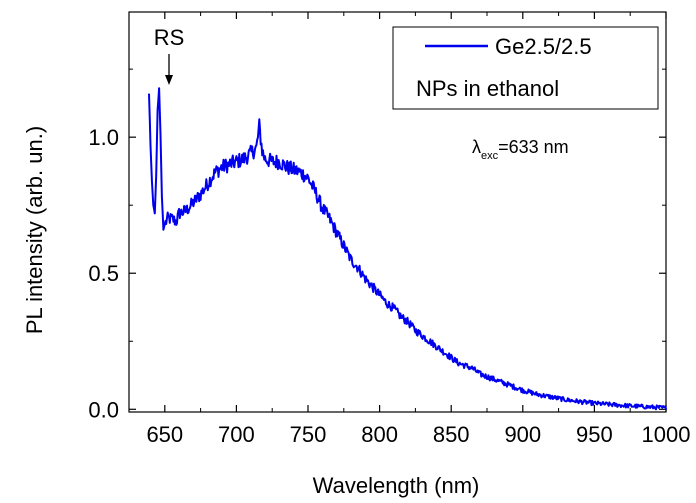  I want to click on legend-series-label: Ge2.5/2.5, so click(543, 46).